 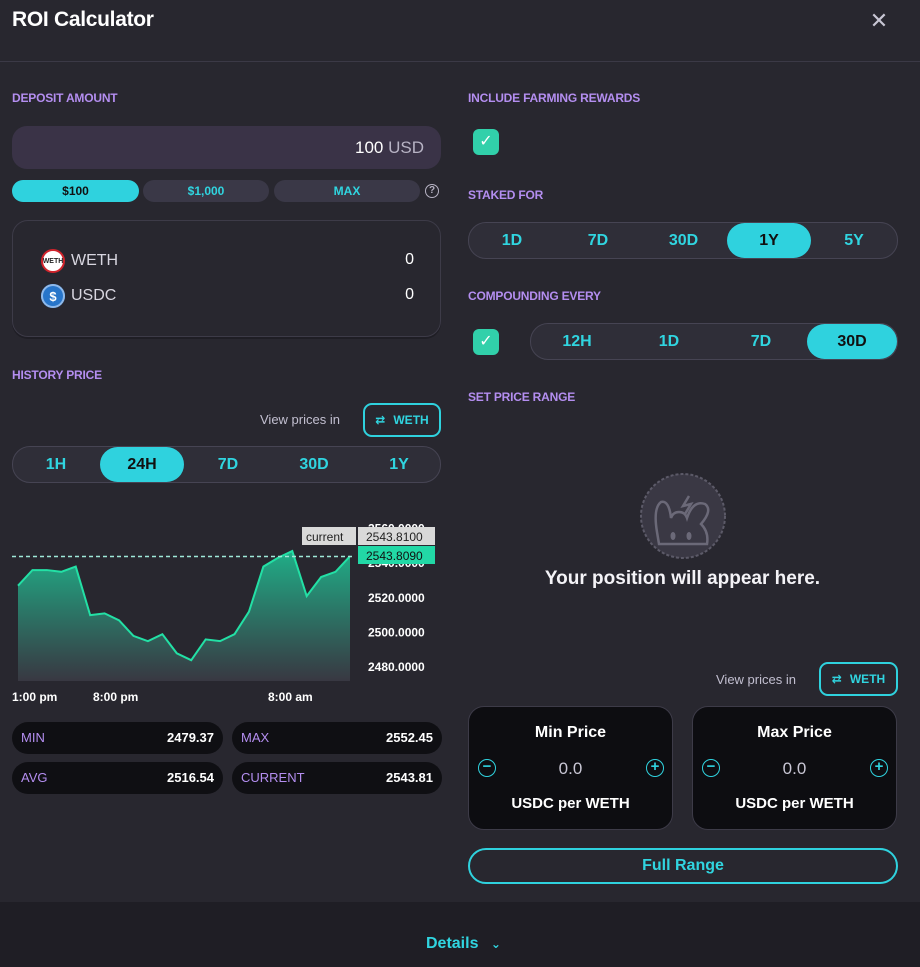 I want to click on stat-value: 2516.54, so click(x=190, y=777).